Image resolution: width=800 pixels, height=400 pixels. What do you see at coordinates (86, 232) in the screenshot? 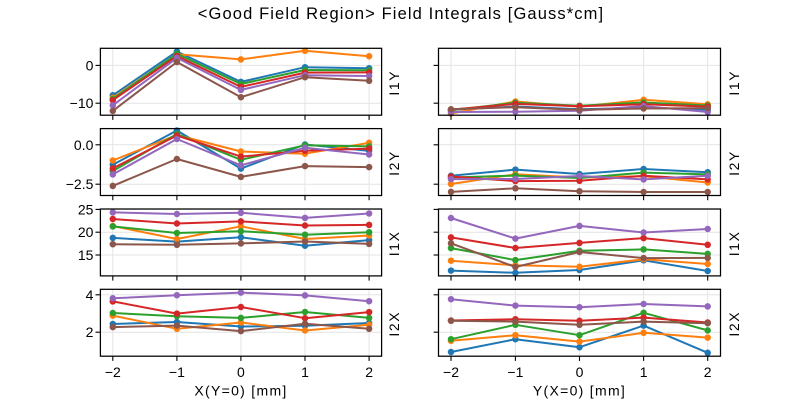
I see `svg-text: 20` at bounding box center [86, 232].